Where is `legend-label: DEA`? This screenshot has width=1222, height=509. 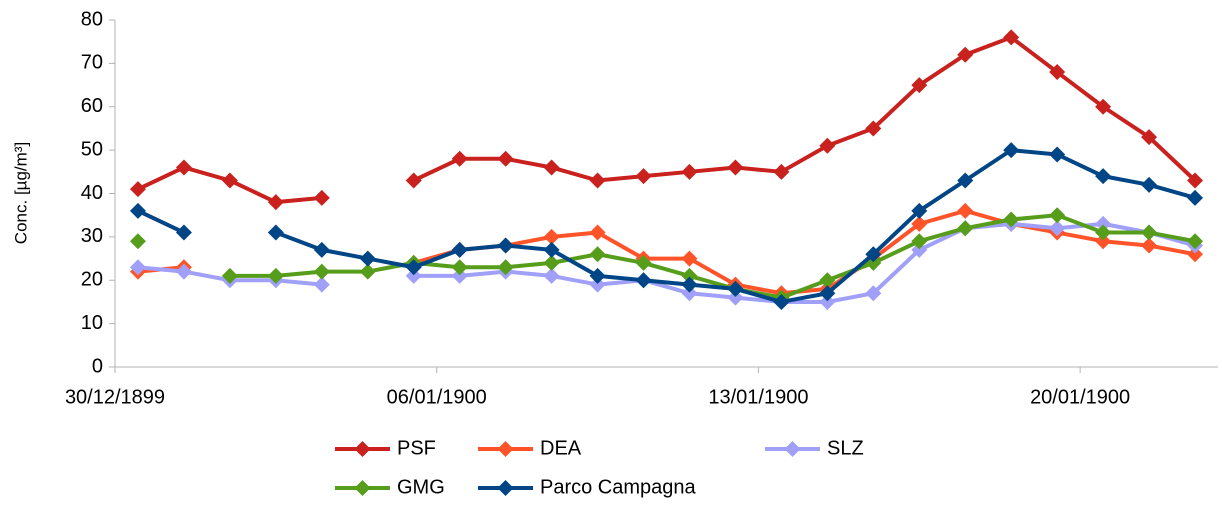 legend-label: DEA is located at coordinates (561, 448).